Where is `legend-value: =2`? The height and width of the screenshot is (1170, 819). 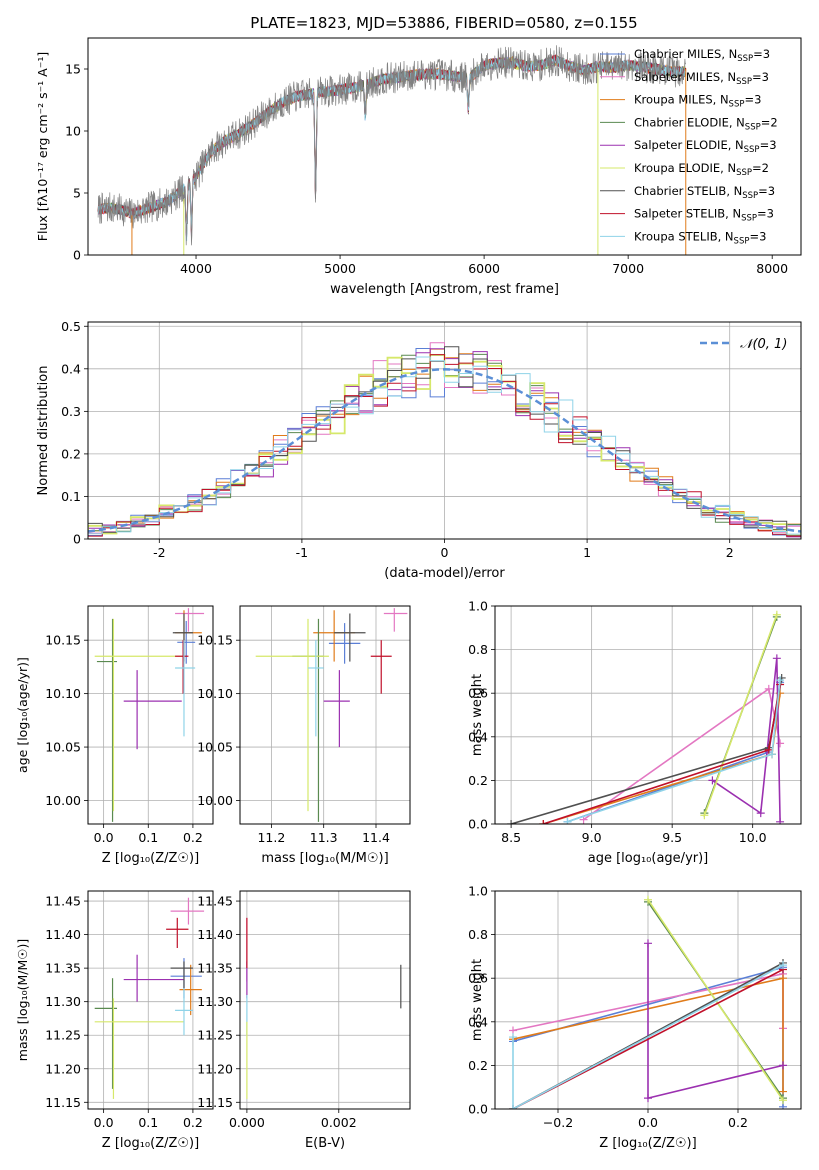 legend-value: =2 is located at coordinates (769, 122).